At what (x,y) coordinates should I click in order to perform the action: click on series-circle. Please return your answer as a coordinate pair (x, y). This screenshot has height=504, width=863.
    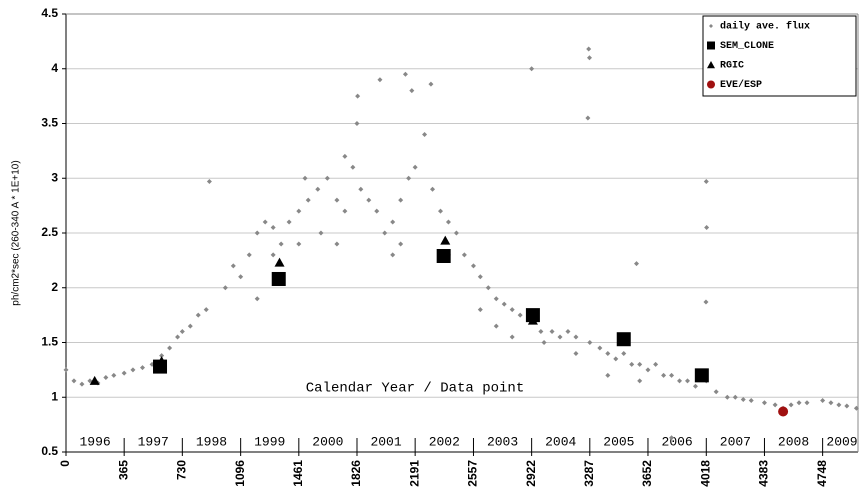
    Looking at the image, I should click on (783, 411).